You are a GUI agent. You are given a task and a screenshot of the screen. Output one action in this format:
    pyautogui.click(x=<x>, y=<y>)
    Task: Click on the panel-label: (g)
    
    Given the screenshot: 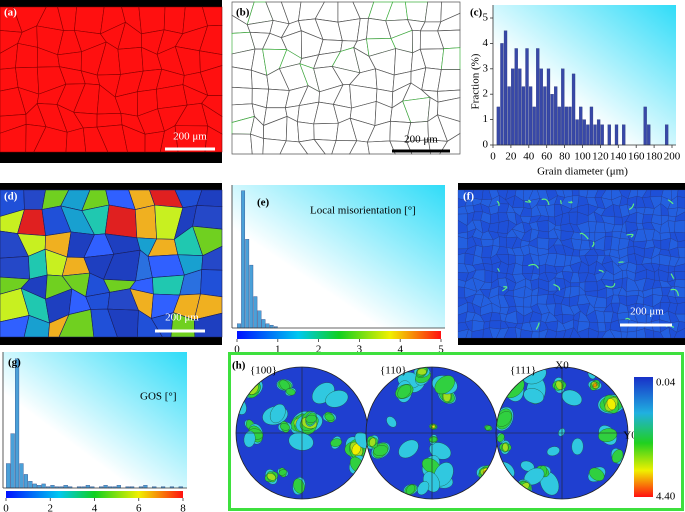 What is the action you would take?
    pyautogui.click(x=14, y=363)
    